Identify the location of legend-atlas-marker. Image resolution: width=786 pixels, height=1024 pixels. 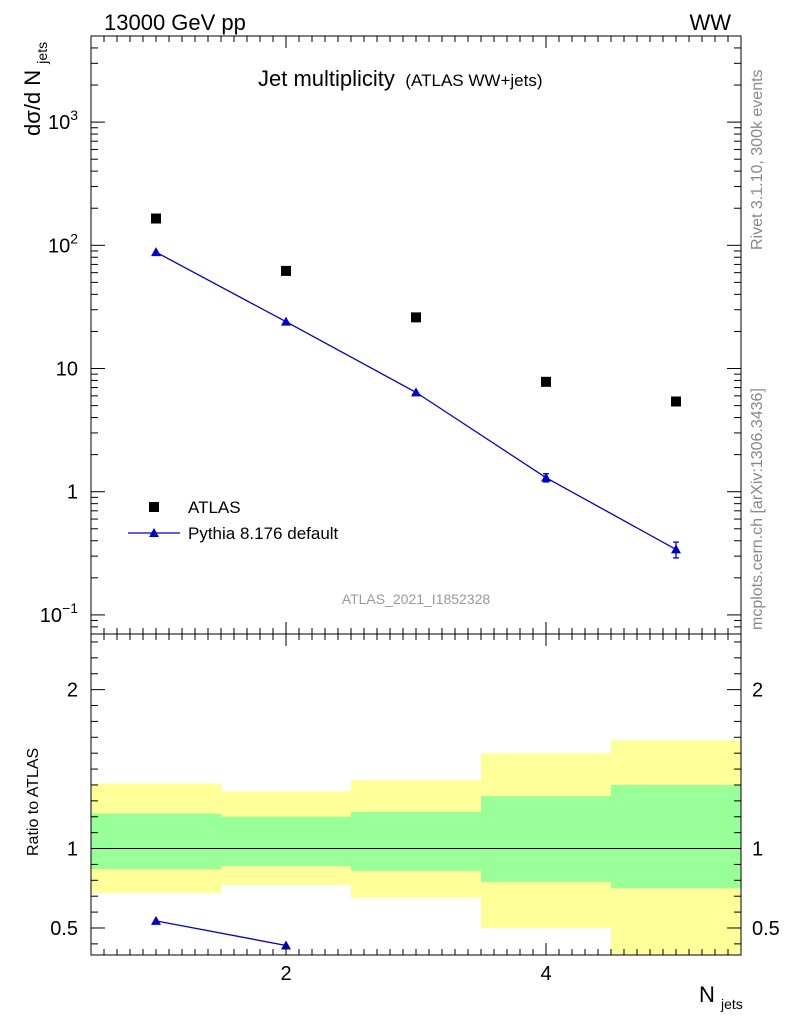
(154, 507).